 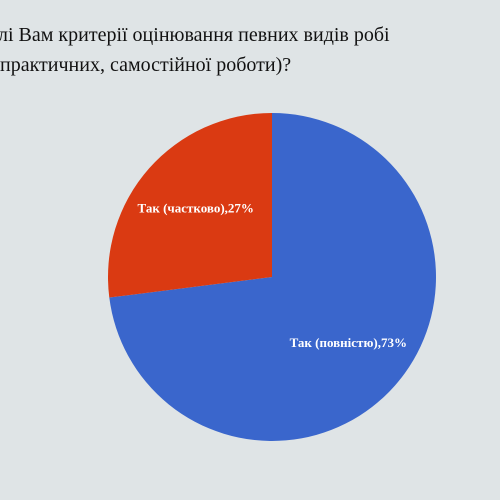 I want to click on pie-slice, so click(x=190, y=205).